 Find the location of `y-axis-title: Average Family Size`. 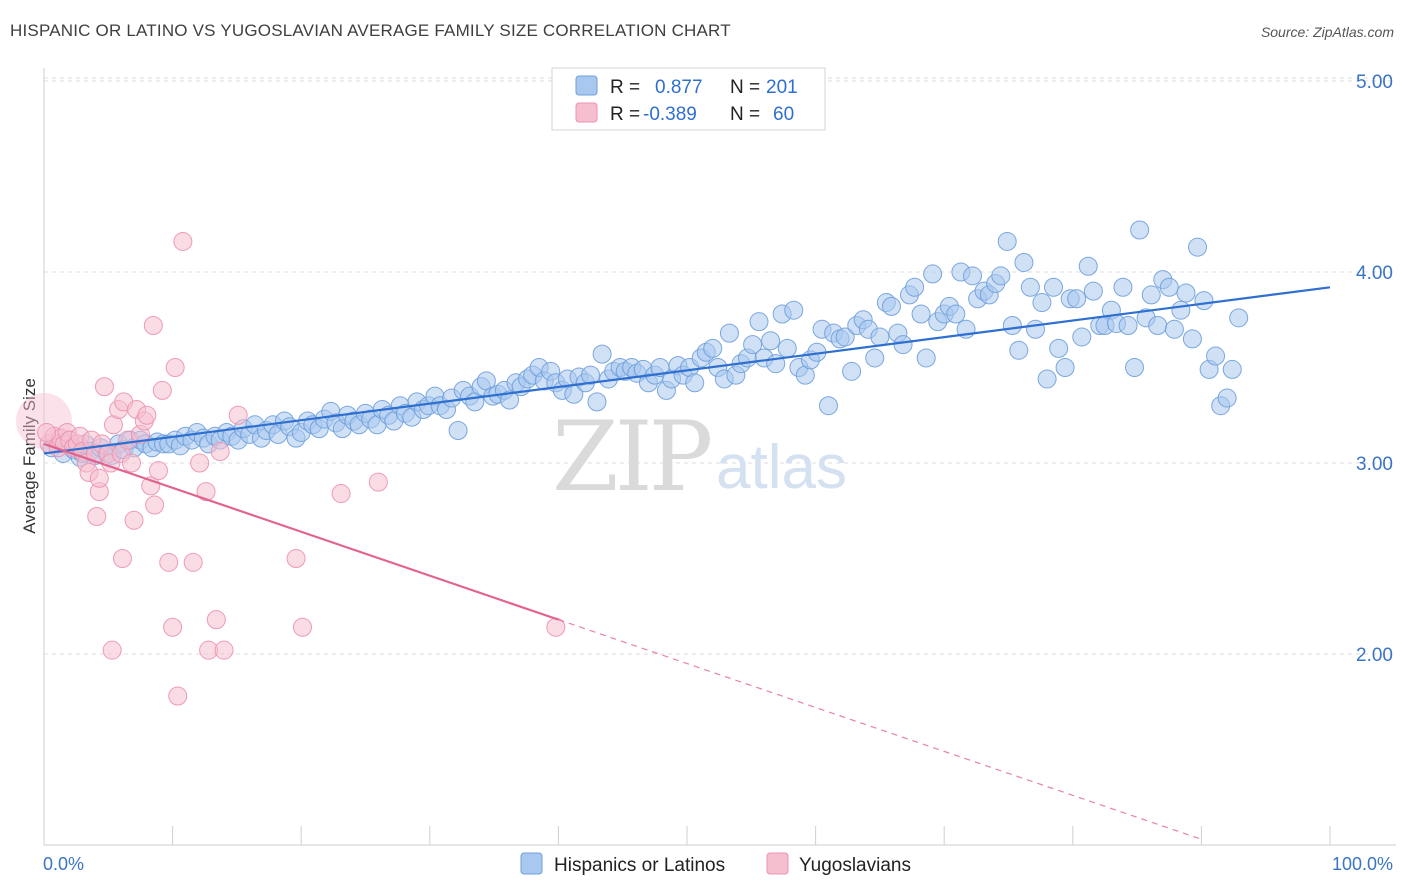

y-axis-title: Average Family Size is located at coordinates (29, 456).